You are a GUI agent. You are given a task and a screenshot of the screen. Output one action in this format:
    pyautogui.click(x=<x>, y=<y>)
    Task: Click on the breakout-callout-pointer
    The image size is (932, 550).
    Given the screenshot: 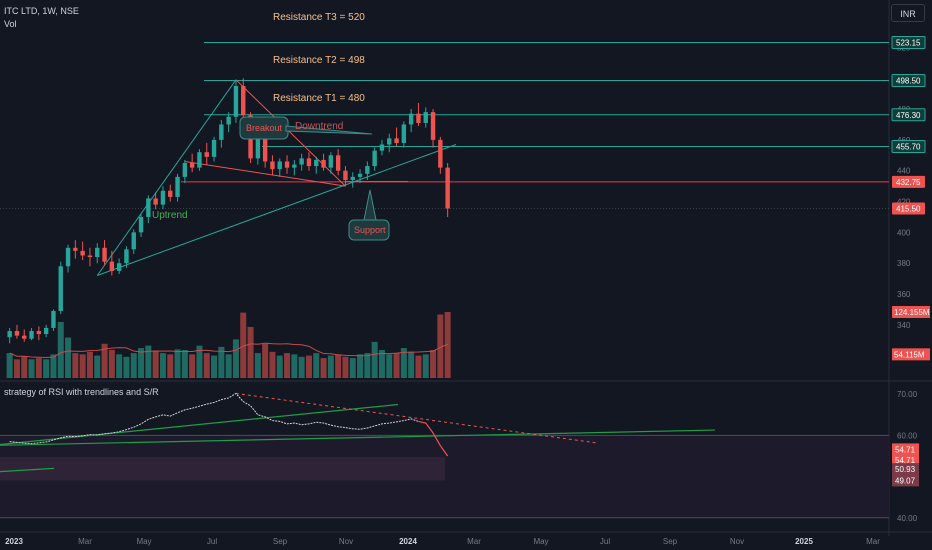 What is the action you would take?
    pyautogui.click(x=329, y=130)
    